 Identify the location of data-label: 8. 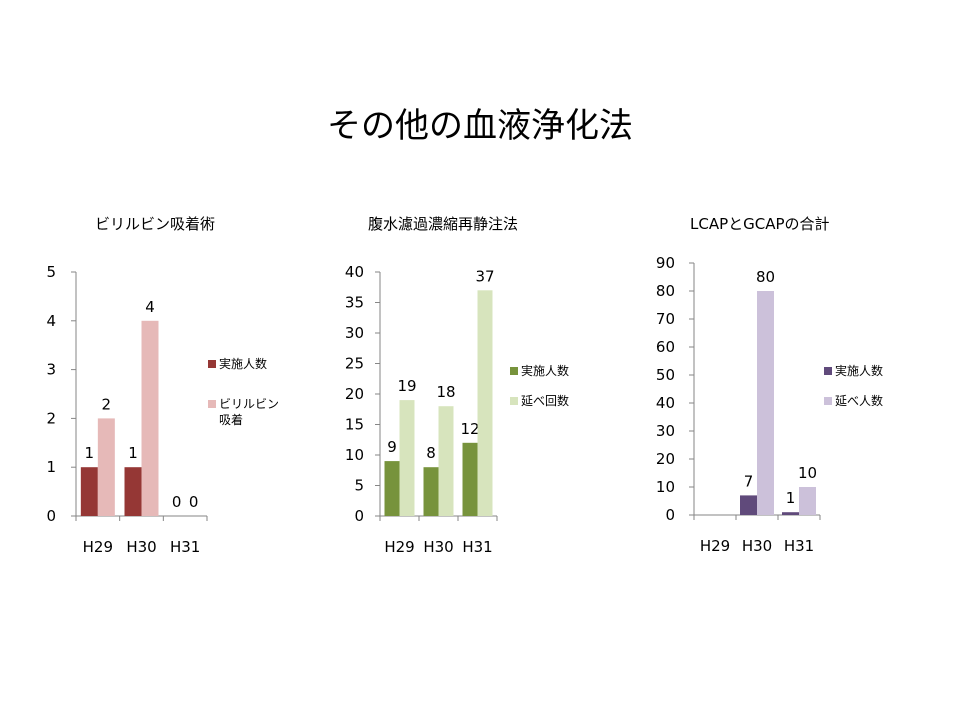
(431, 453).